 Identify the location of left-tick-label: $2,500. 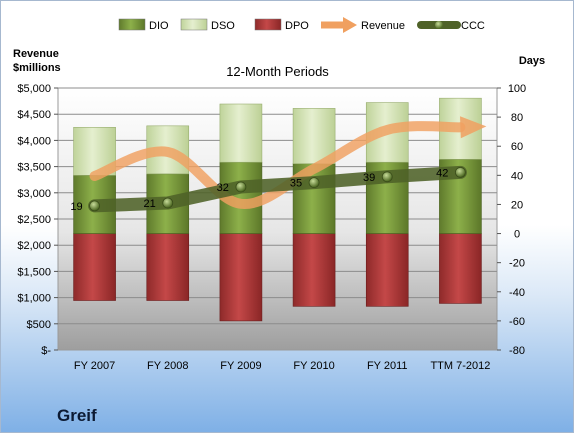
(34, 220).